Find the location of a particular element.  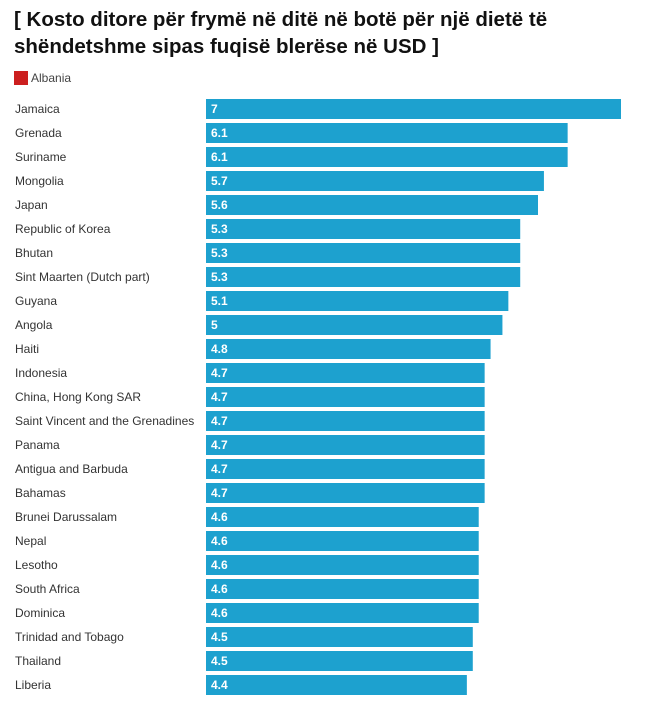

value-label: 5.7 is located at coordinates (219, 181).